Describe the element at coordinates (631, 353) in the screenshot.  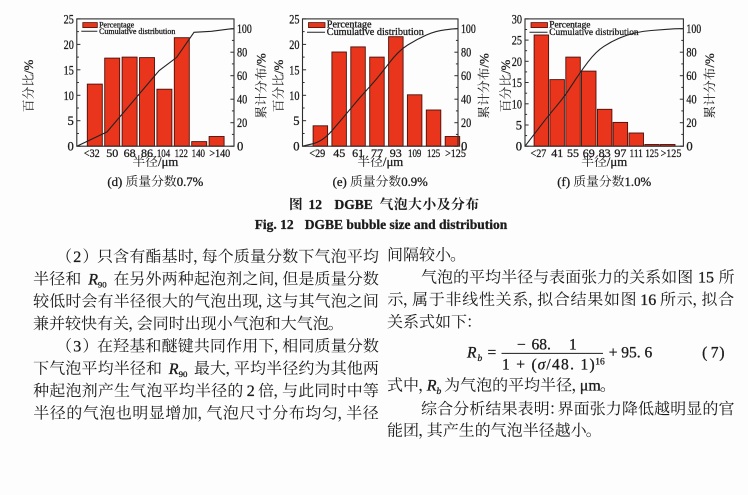
I see `svg-text: + 95. 6` at that location.